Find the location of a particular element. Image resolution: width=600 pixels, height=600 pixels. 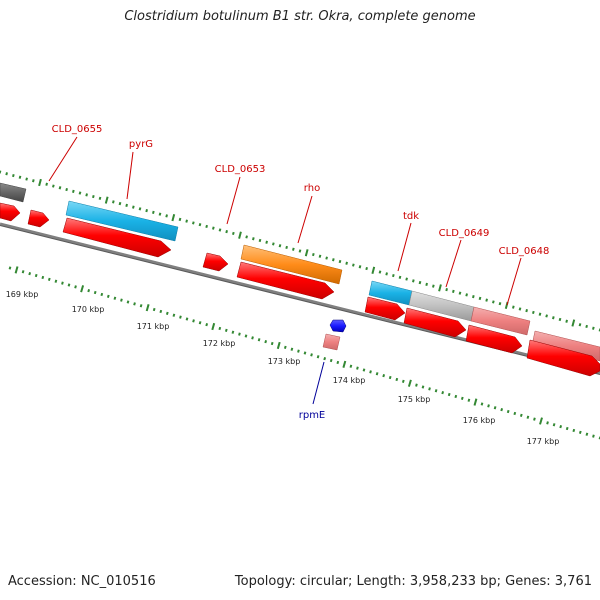

scale-label: 176 kbp is located at coordinates (479, 420).